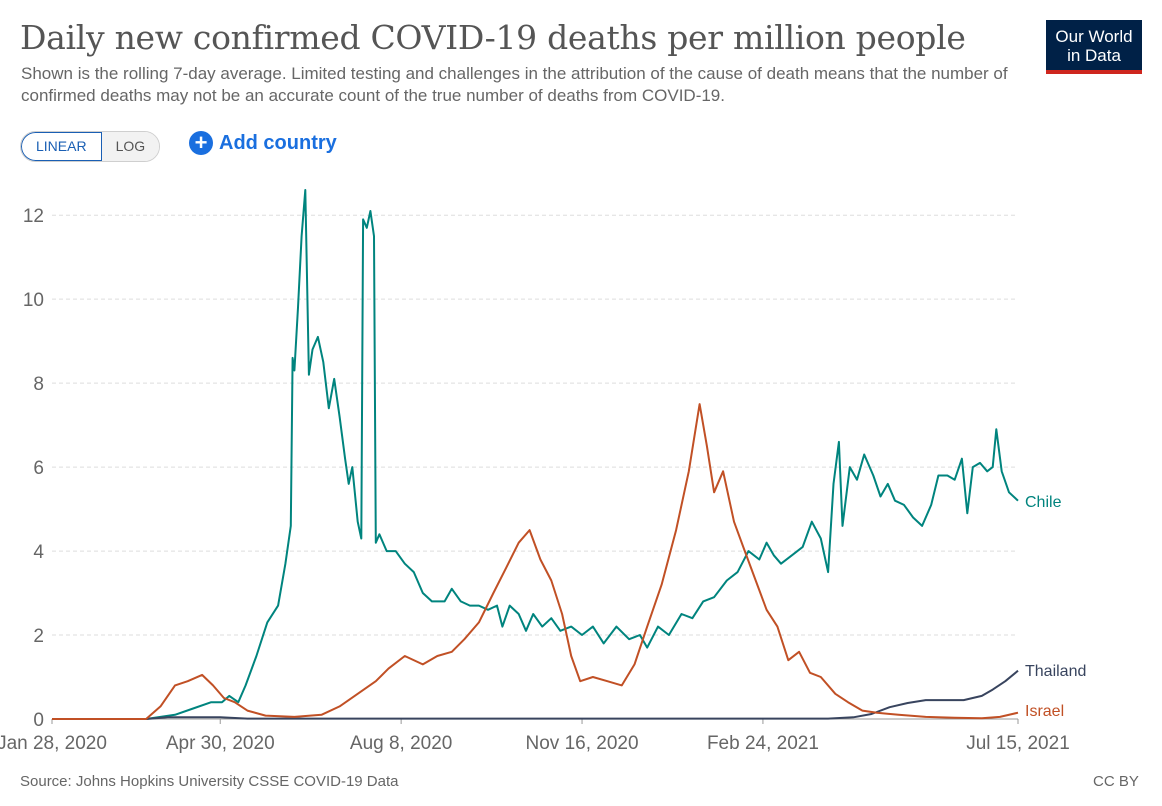 The image size is (1162, 806). I want to click on x-tick-label: Jan 28, 2020, so click(53, 743).